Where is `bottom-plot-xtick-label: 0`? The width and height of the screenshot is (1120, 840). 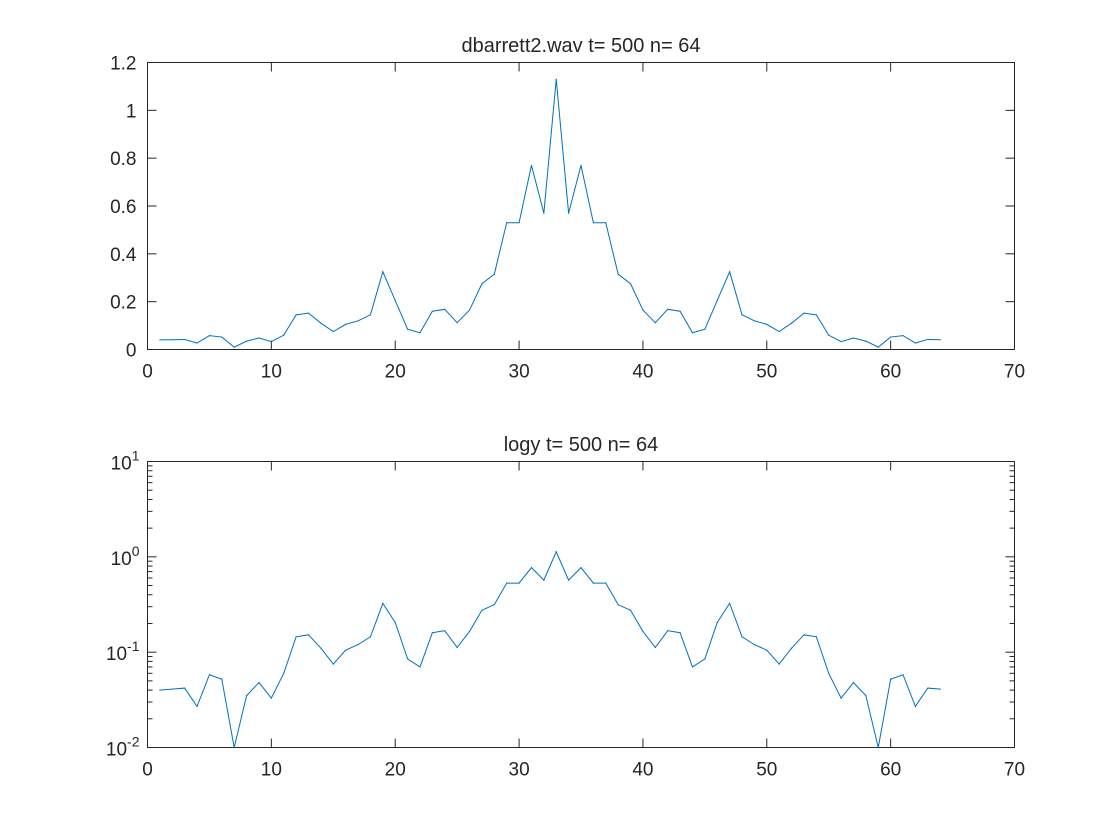 bottom-plot-xtick-label: 0 is located at coordinates (147, 770).